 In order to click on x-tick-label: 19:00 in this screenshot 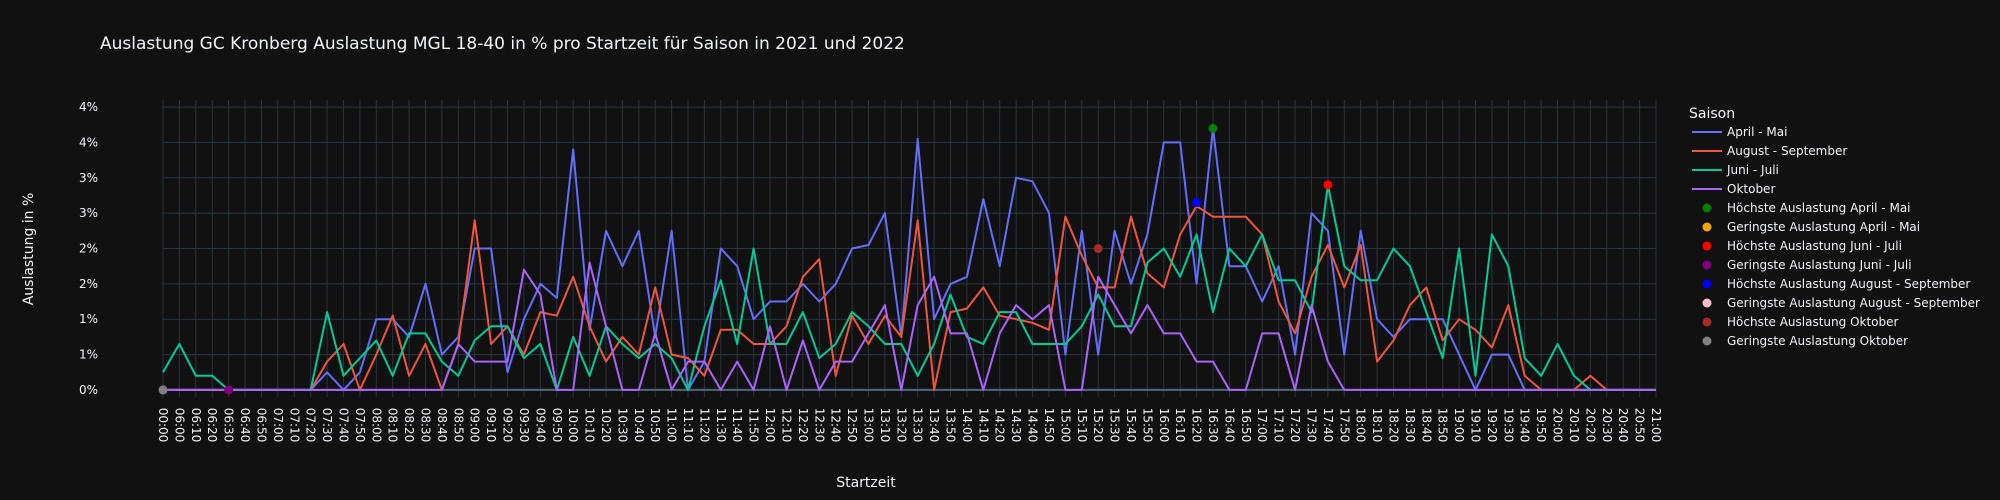, I will do `click(1459, 425)`.